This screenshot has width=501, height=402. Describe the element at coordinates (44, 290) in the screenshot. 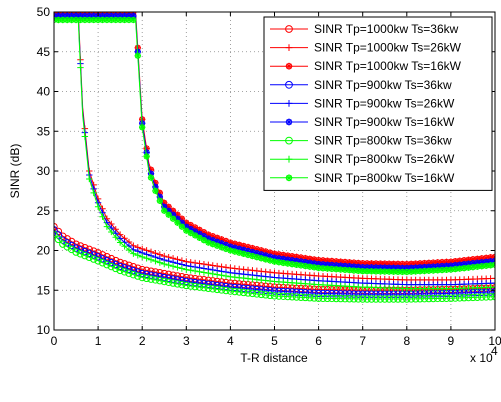

I see `y-tick-label: 15` at that location.